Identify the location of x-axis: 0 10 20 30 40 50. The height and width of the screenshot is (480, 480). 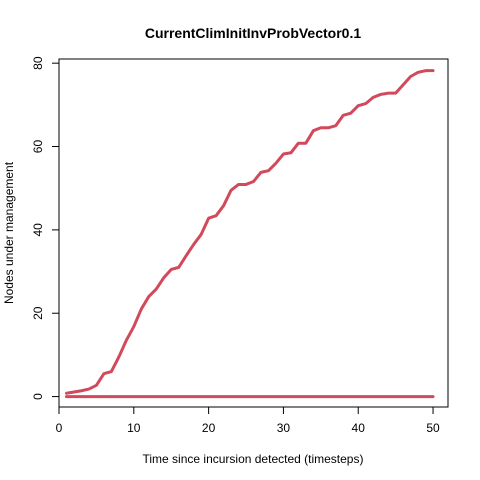
(248, 421).